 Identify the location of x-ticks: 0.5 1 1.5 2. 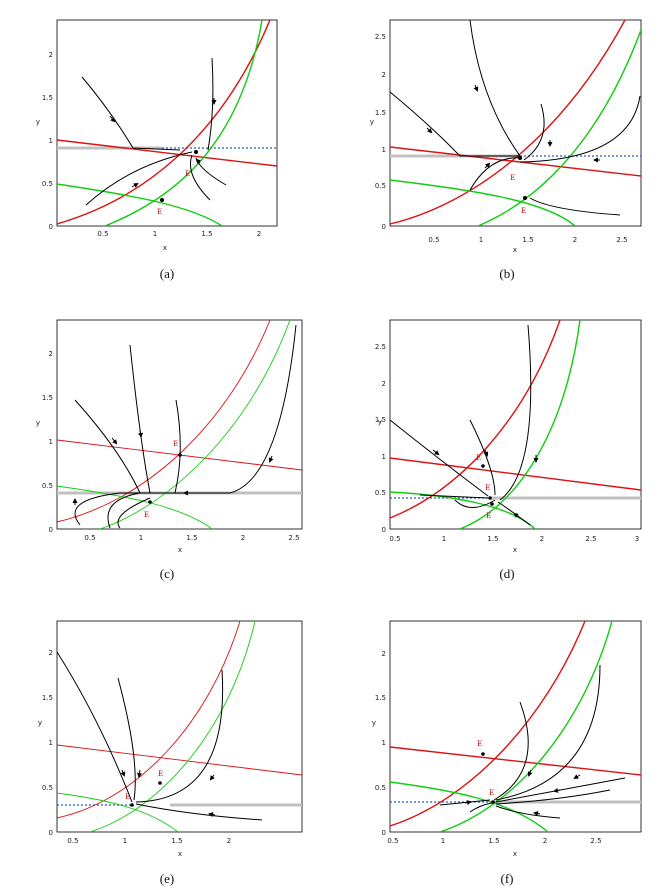
(149, 841).